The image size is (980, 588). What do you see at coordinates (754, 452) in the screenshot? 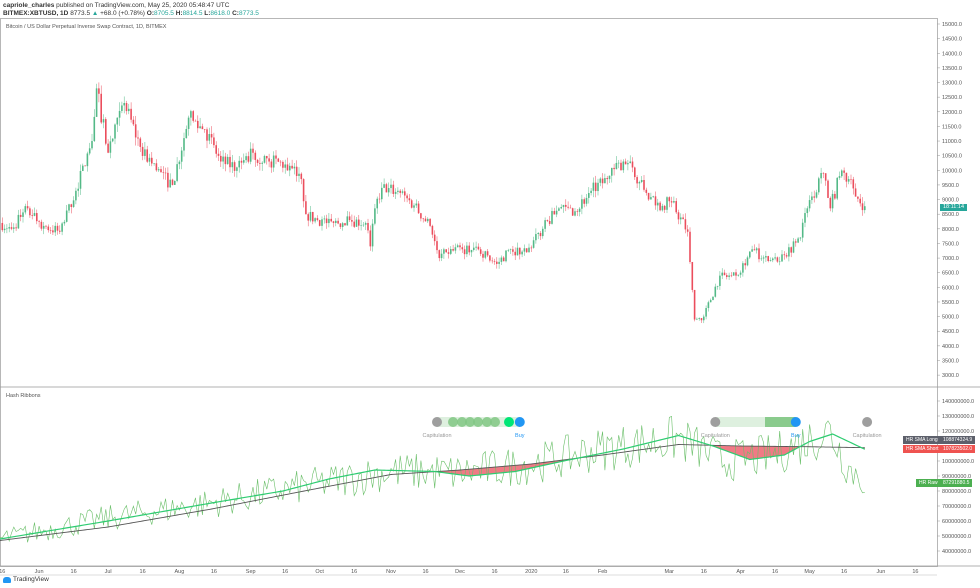
I see `ribbon-capitulation-area` at bounding box center [754, 452].